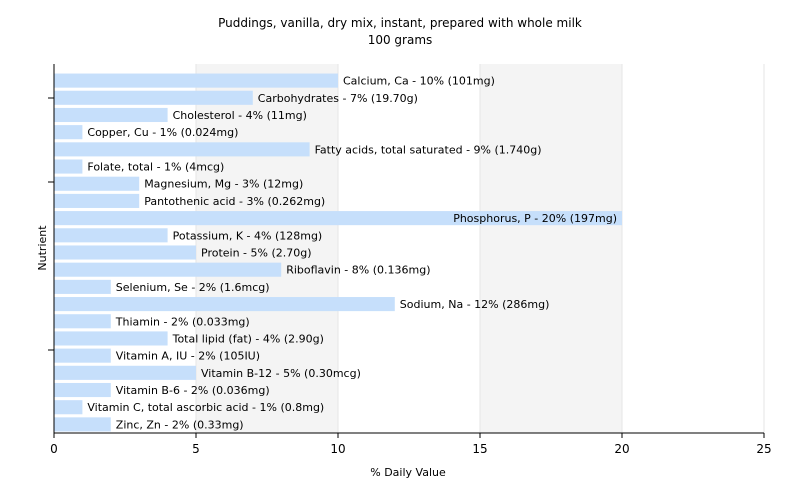 The image size is (800, 500). Describe the element at coordinates (248, 235) in the screenshot. I see `bar-label: Potassium, K - 4% (128mg)` at that location.